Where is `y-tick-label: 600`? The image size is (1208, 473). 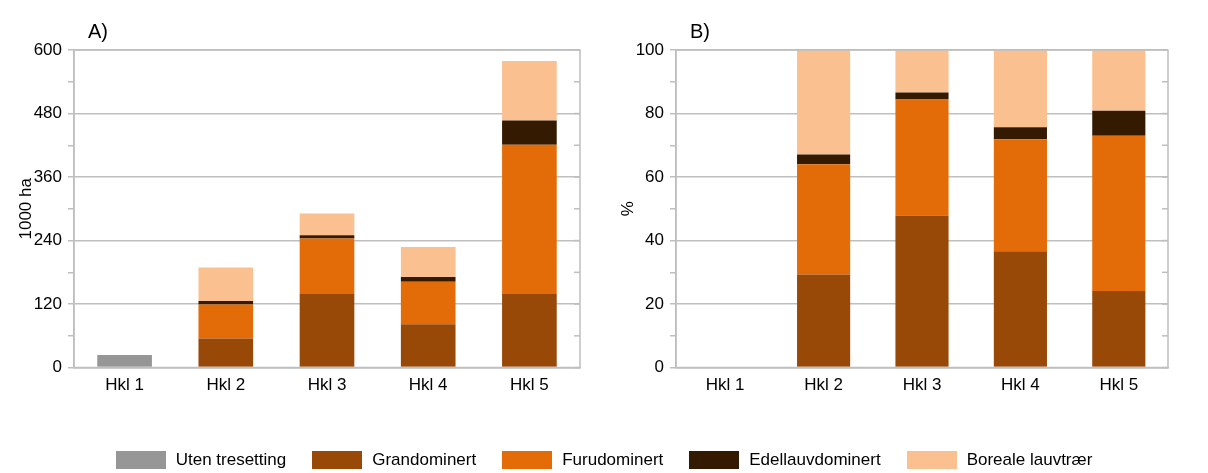
y-tick-label: 600 is located at coordinates (47, 49).